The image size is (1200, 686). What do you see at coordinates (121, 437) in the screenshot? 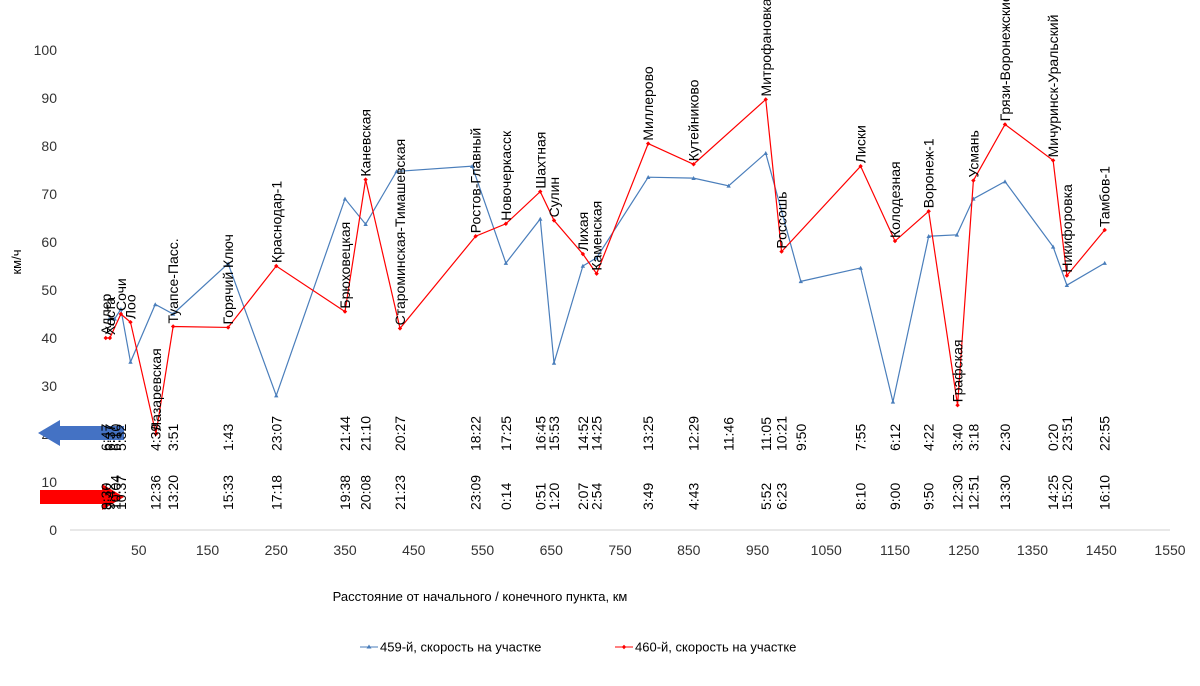
I see `time-459-label: 5:32` at bounding box center [121, 437].